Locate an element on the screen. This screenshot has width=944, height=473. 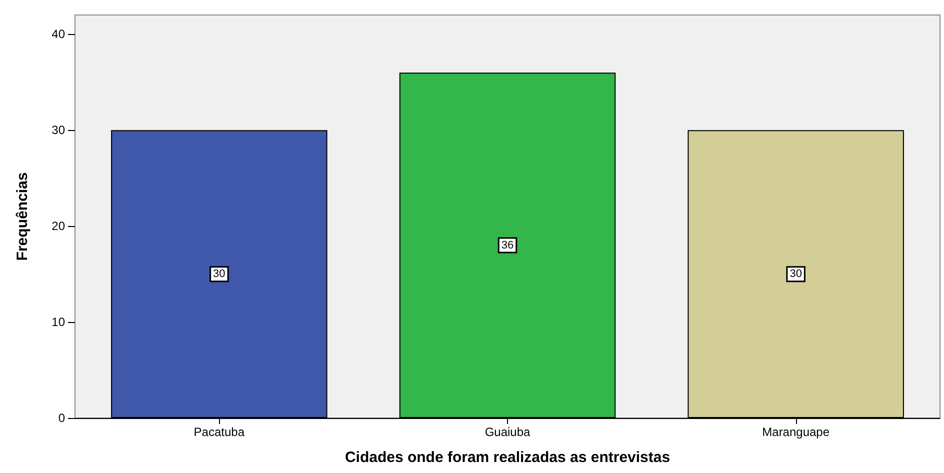
x-tick-label: Maranguape is located at coordinates (796, 432).